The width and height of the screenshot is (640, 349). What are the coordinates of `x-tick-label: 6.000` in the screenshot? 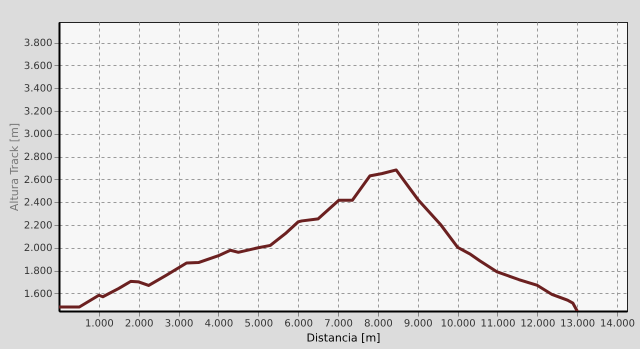 It's located at (298, 324).